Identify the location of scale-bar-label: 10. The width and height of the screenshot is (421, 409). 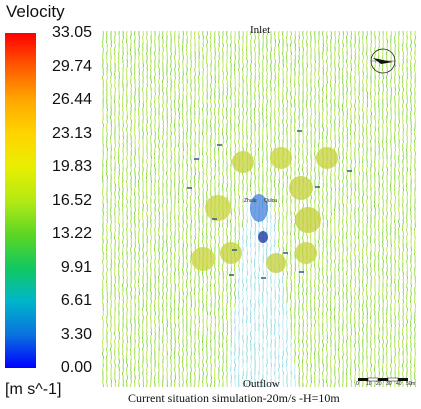
(369, 384).